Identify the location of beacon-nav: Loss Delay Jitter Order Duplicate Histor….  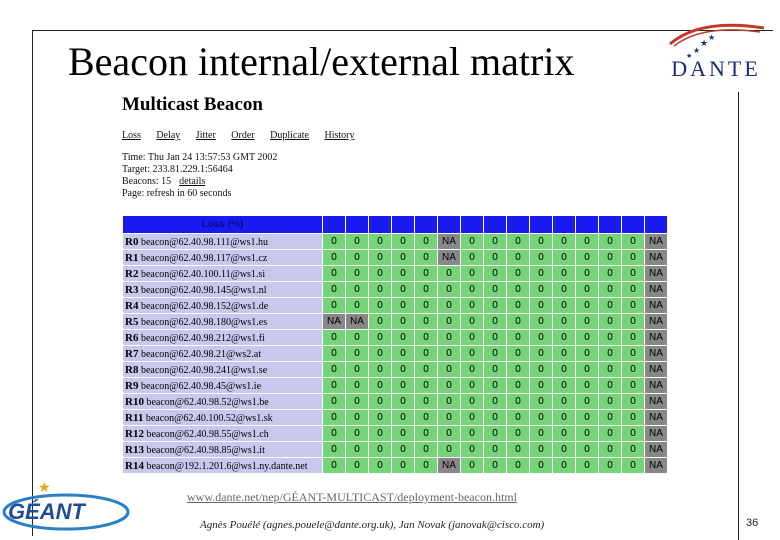
(245, 135).